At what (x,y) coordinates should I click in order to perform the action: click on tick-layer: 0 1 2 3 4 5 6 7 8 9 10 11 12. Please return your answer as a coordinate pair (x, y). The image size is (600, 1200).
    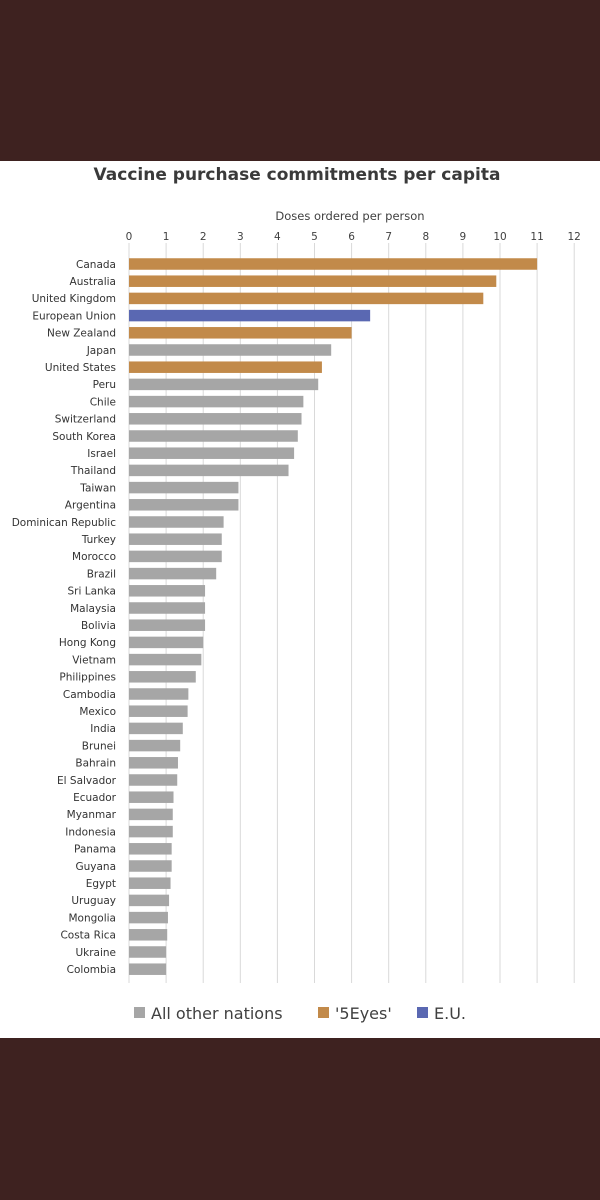
    Looking at the image, I should click on (353, 237).